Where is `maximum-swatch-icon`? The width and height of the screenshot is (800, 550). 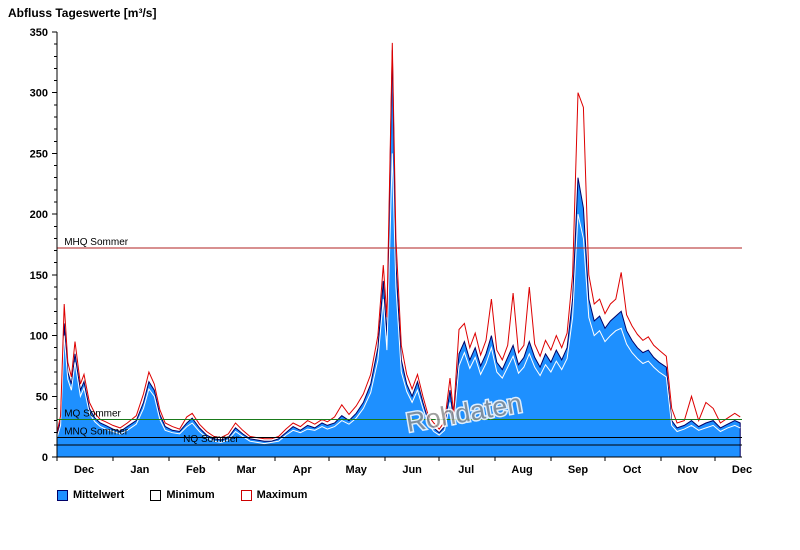 maximum-swatch-icon is located at coordinates (246, 495).